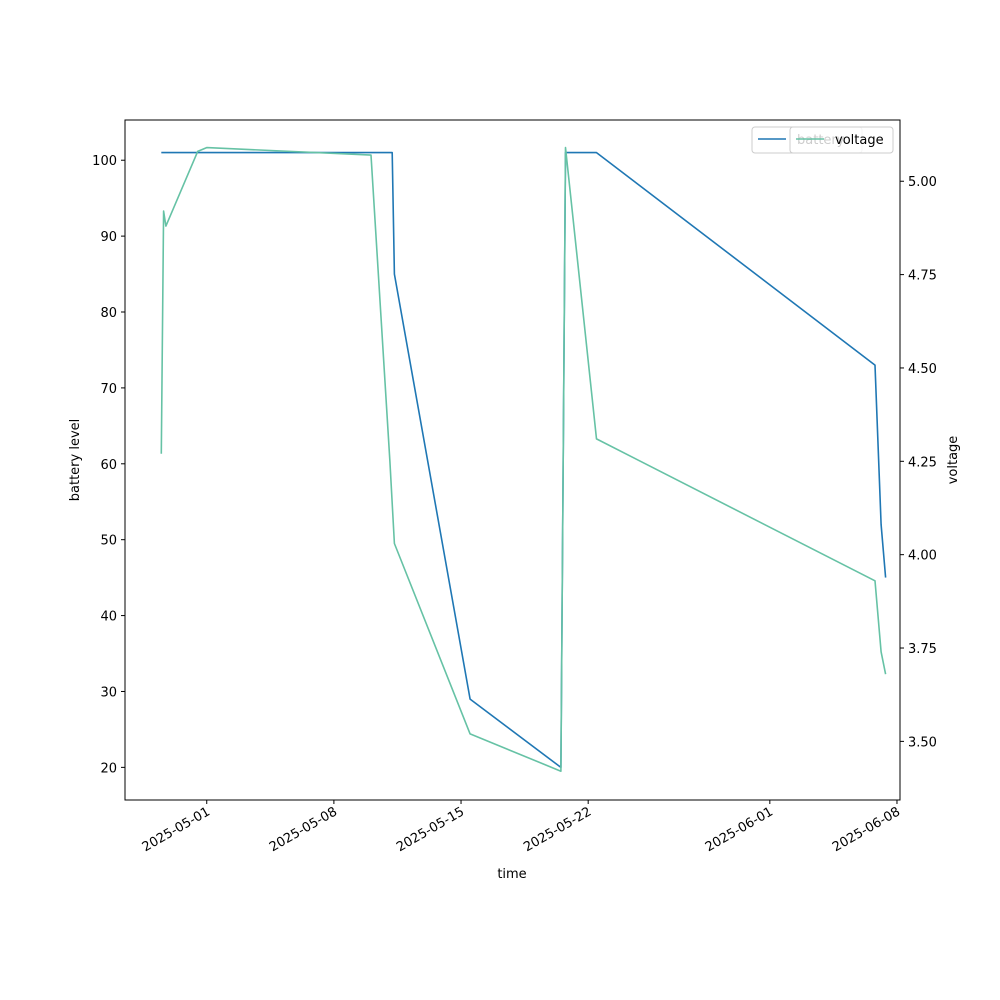 This screenshot has height=1000, width=1000. I want to click on y-tick-label-60: 60, so click(108, 465).